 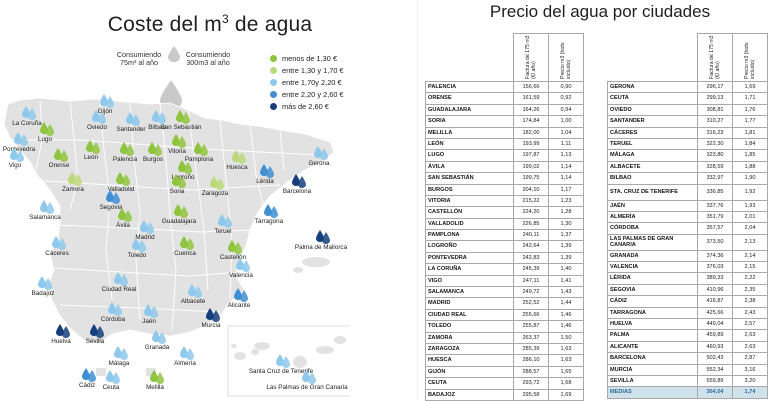 What do you see at coordinates (469, 372) in the screenshot?
I see `city-name-cell: GIJÓN` at bounding box center [469, 372].